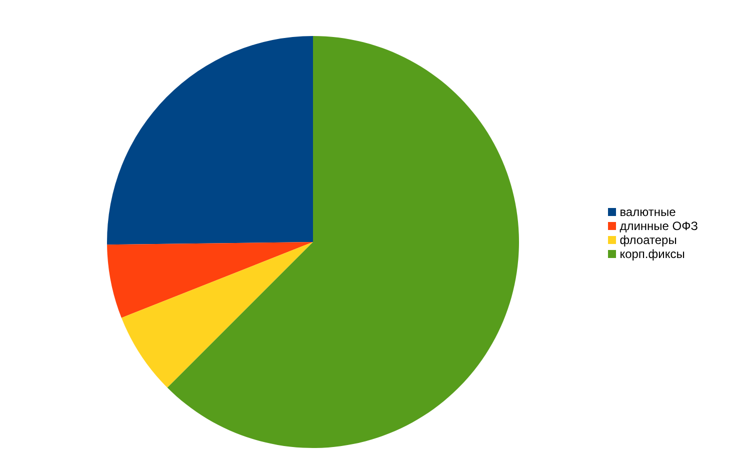  What do you see at coordinates (648, 211) in the screenshot?
I see `legend-label: валютные` at bounding box center [648, 211].